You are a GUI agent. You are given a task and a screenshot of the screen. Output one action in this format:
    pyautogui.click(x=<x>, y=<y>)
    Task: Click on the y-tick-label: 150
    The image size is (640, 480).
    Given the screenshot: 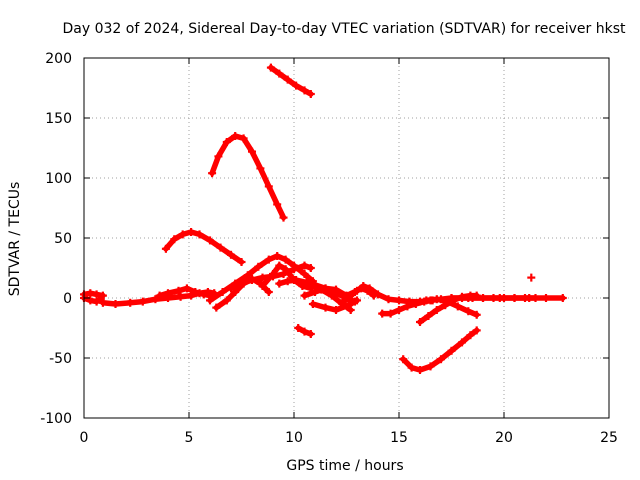 What is the action you would take?
    pyautogui.click(x=58, y=119)
    